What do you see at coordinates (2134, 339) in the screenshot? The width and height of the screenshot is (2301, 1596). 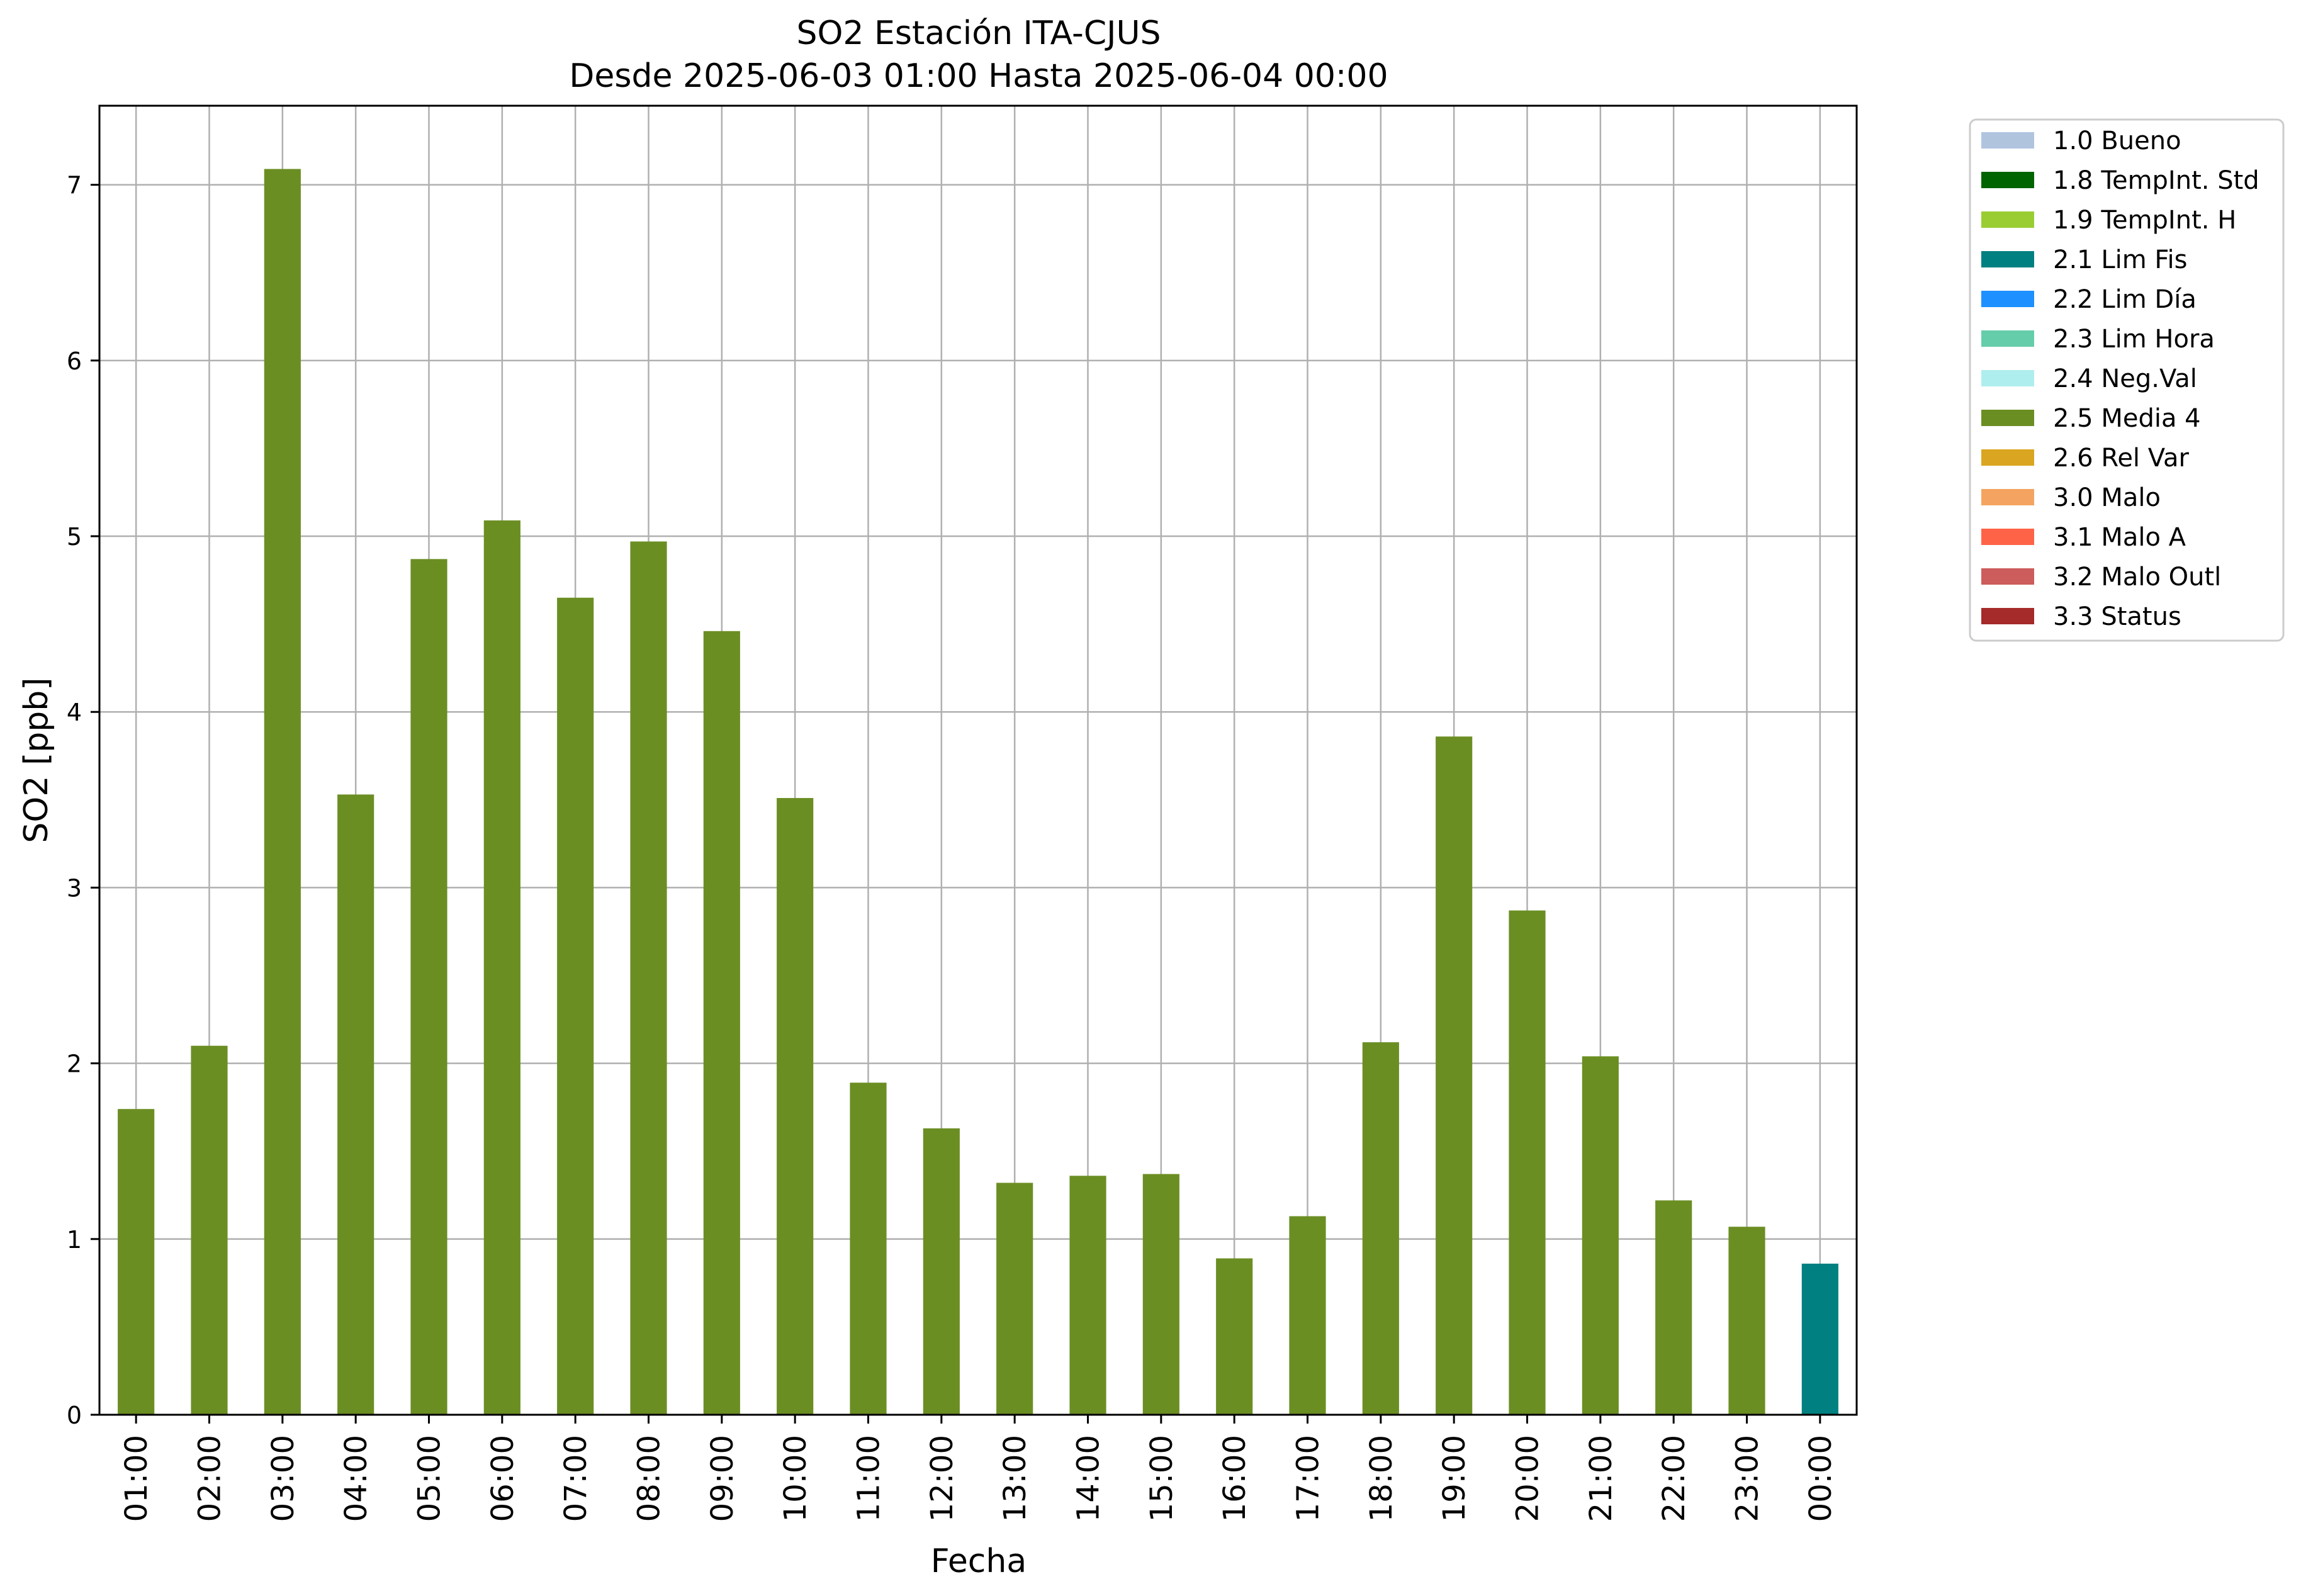 I see `legend-label: 2.3 Lim Hora` at bounding box center [2134, 339].